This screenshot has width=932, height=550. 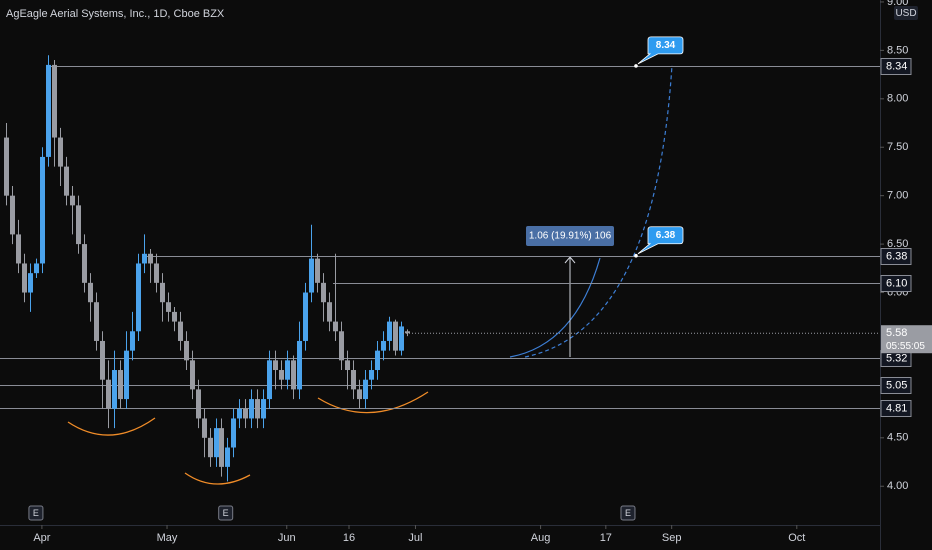 What do you see at coordinates (167, 538) in the screenshot?
I see `x-tick-label: May` at bounding box center [167, 538].